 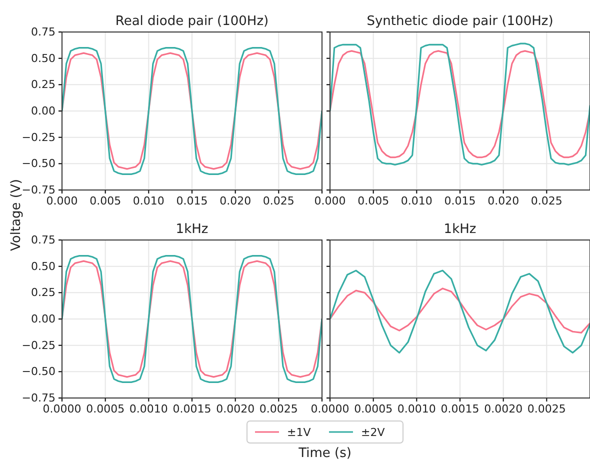 I want to click on chart-title: Real diode pair (100Hz), so click(x=192, y=21).